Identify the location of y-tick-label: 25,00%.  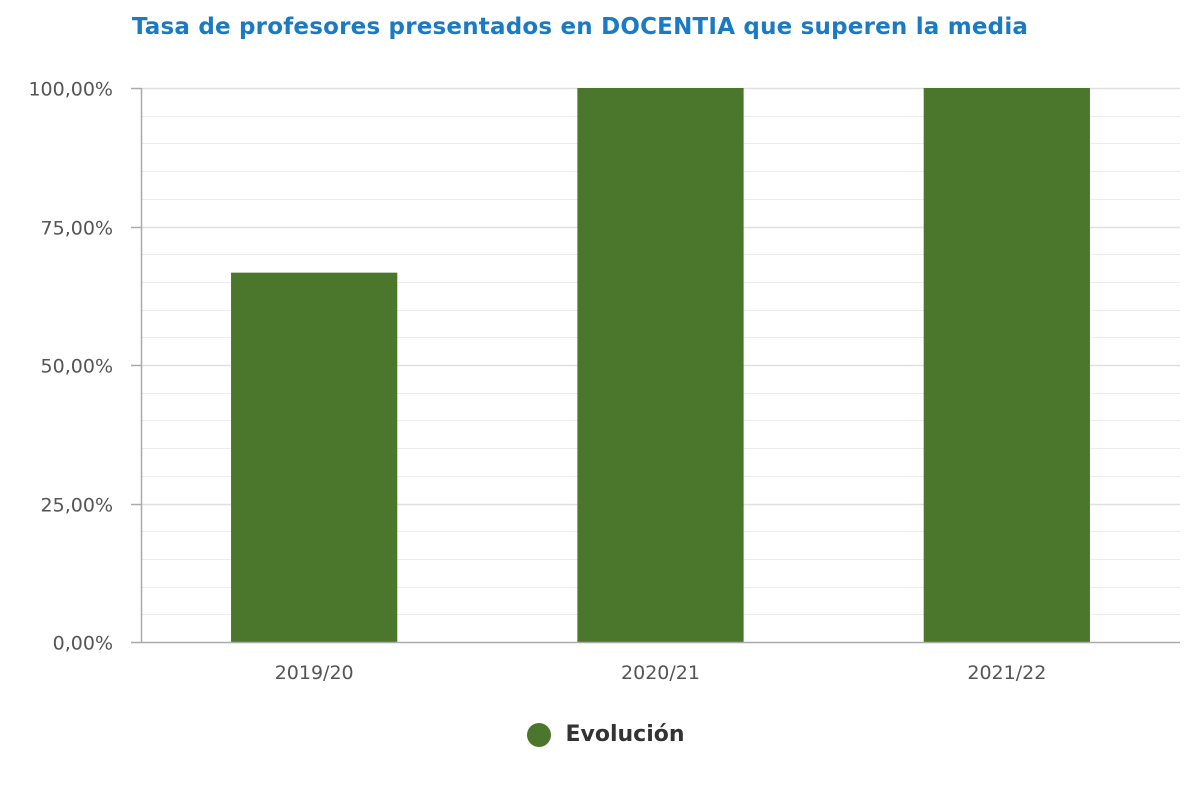
(77, 506).